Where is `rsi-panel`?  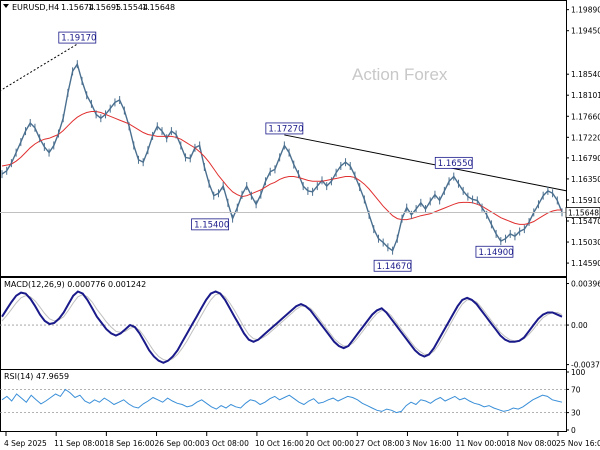
rsi-panel is located at coordinates (283, 400).